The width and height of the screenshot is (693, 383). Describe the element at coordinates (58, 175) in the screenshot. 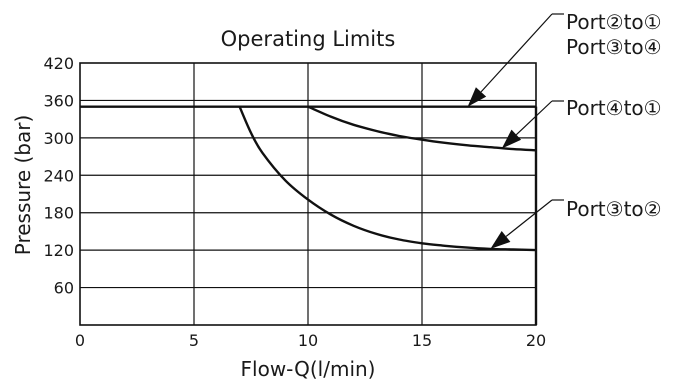

I see `y-tick-label-240: 240` at that location.